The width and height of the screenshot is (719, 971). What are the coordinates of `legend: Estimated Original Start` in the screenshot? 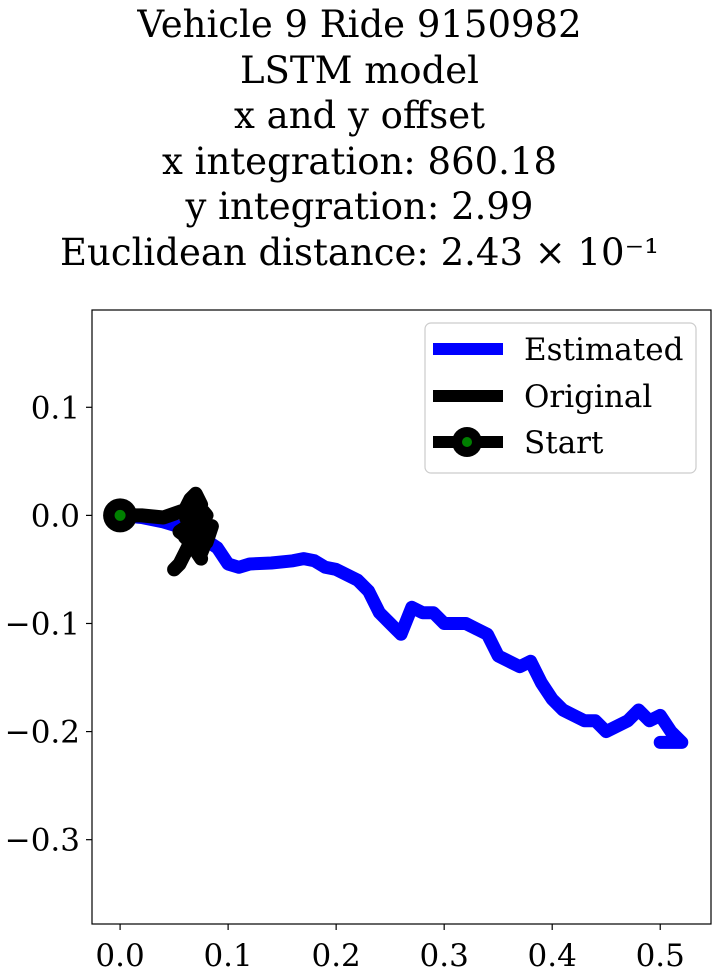 It's located at (560, 398).